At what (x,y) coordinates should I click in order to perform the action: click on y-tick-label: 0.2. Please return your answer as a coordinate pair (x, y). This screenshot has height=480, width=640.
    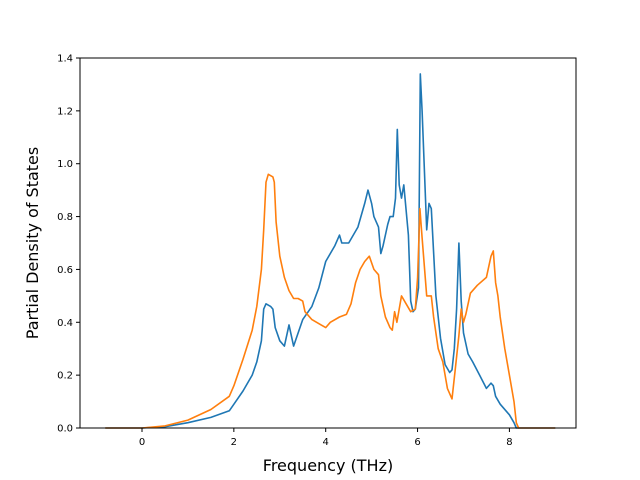
    Looking at the image, I should click on (65, 376).